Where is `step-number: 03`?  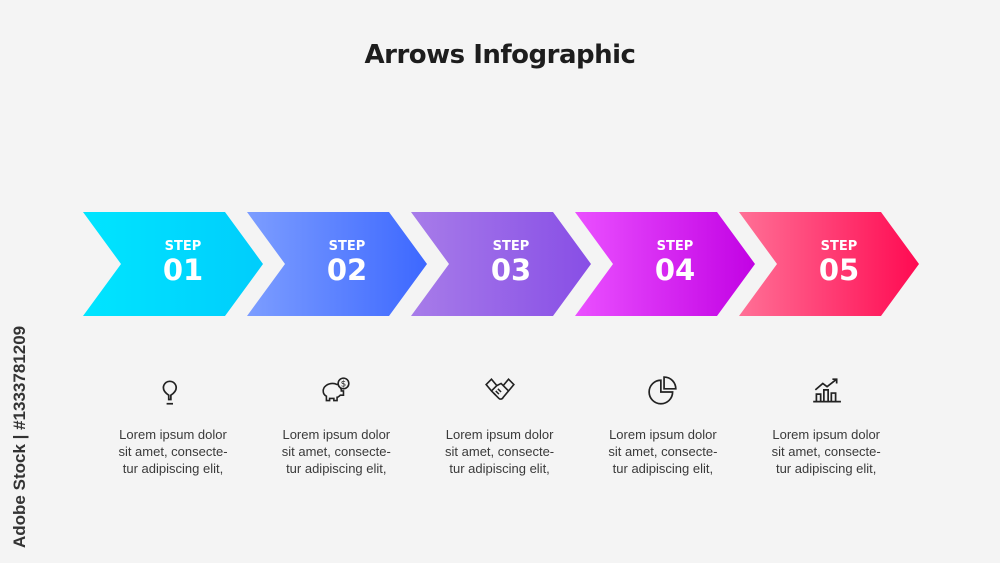 step-number: 03 is located at coordinates (511, 270).